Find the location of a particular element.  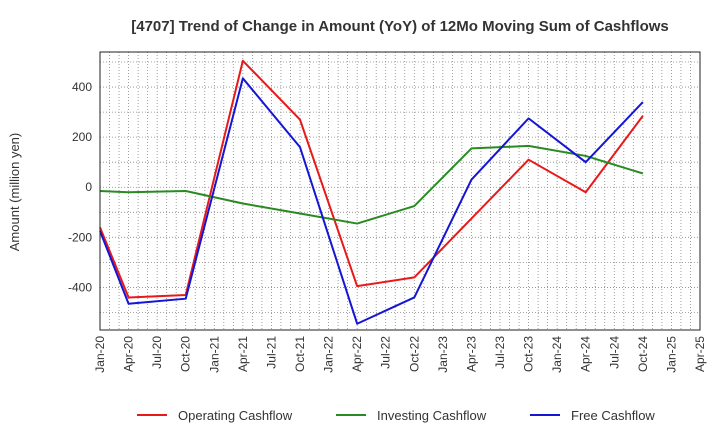

legend-label: Operating Cashflow is located at coordinates (235, 415).